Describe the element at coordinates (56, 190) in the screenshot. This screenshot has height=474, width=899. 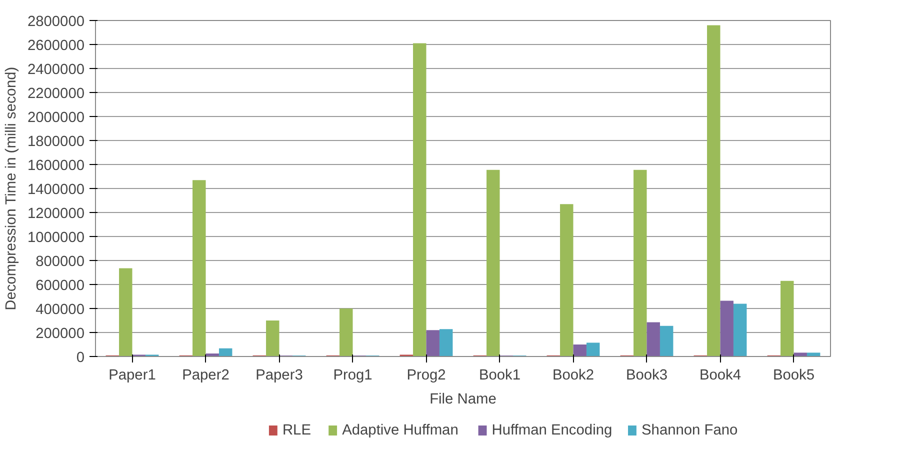
I see `y-tick-label: 1400000` at that location.